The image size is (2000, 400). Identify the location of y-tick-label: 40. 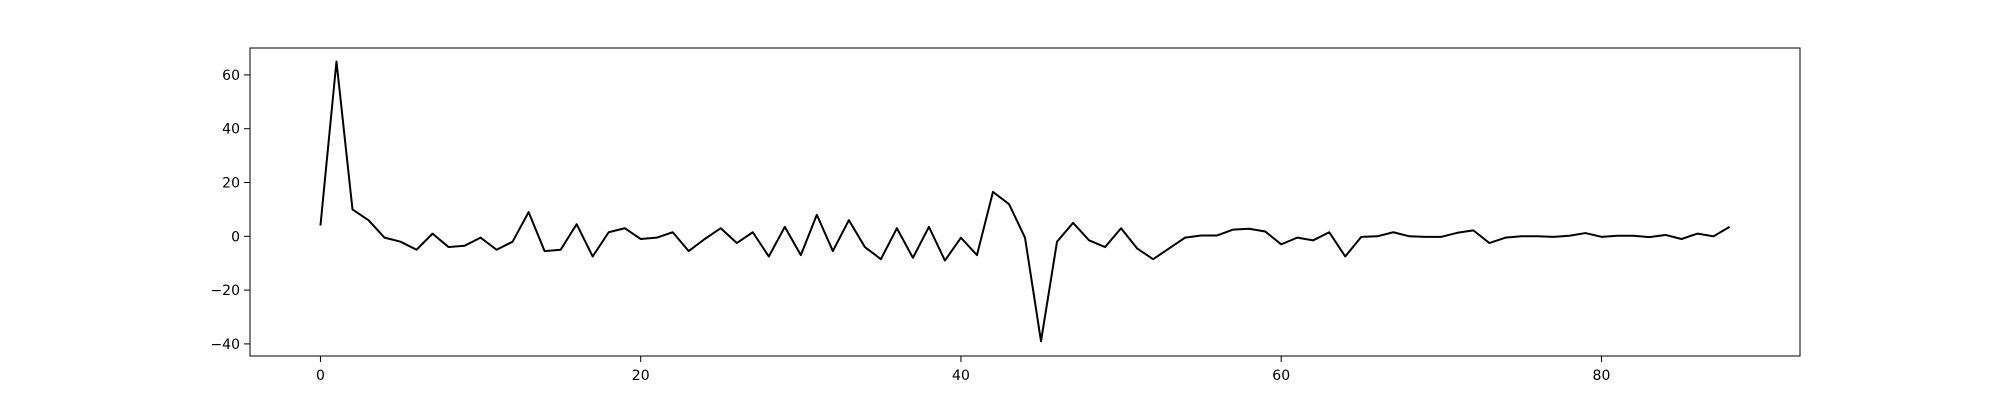
(231, 130).